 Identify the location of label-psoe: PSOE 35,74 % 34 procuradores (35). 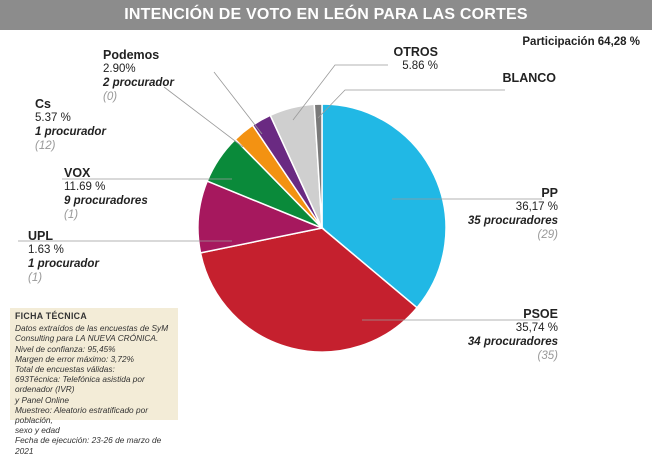
(489, 335).